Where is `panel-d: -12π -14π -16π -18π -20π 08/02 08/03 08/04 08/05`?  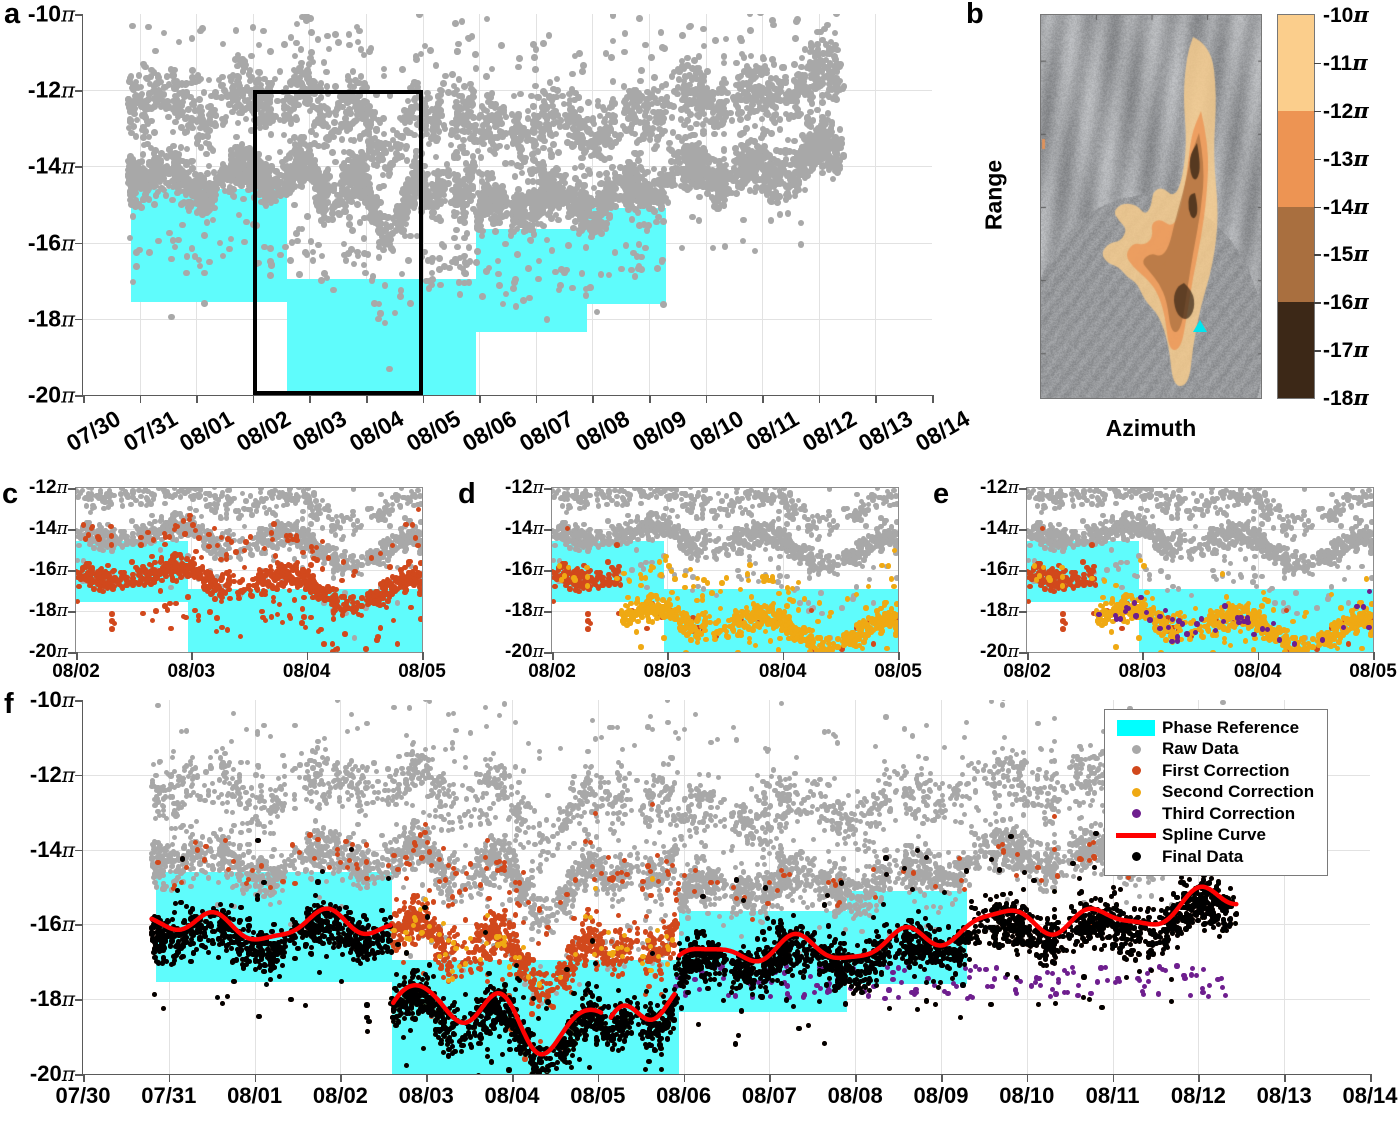
panel-d: -12π -14π -16π -18π -20π 08/02 08/03 08/04 08/05 is located at coordinates (692, 577).